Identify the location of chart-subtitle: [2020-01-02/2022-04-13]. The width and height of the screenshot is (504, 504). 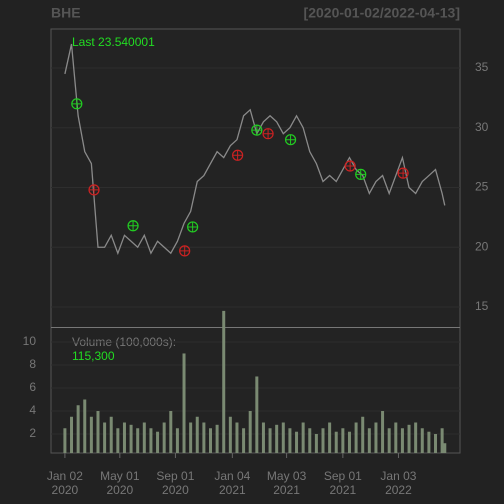
(382, 13).